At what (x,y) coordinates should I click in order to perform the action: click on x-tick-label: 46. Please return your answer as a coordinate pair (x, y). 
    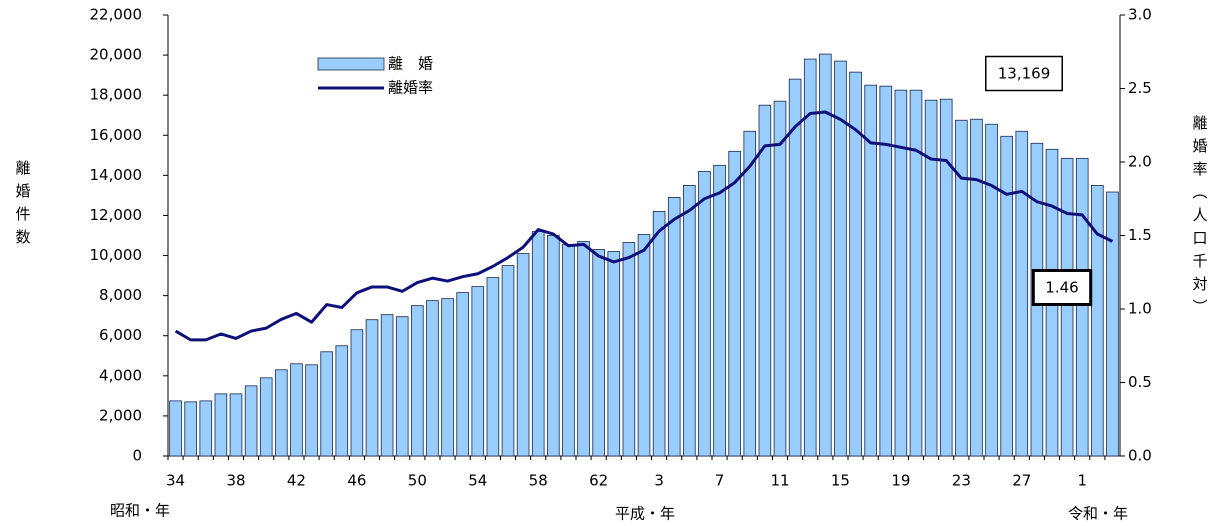
    Looking at the image, I should click on (356, 481).